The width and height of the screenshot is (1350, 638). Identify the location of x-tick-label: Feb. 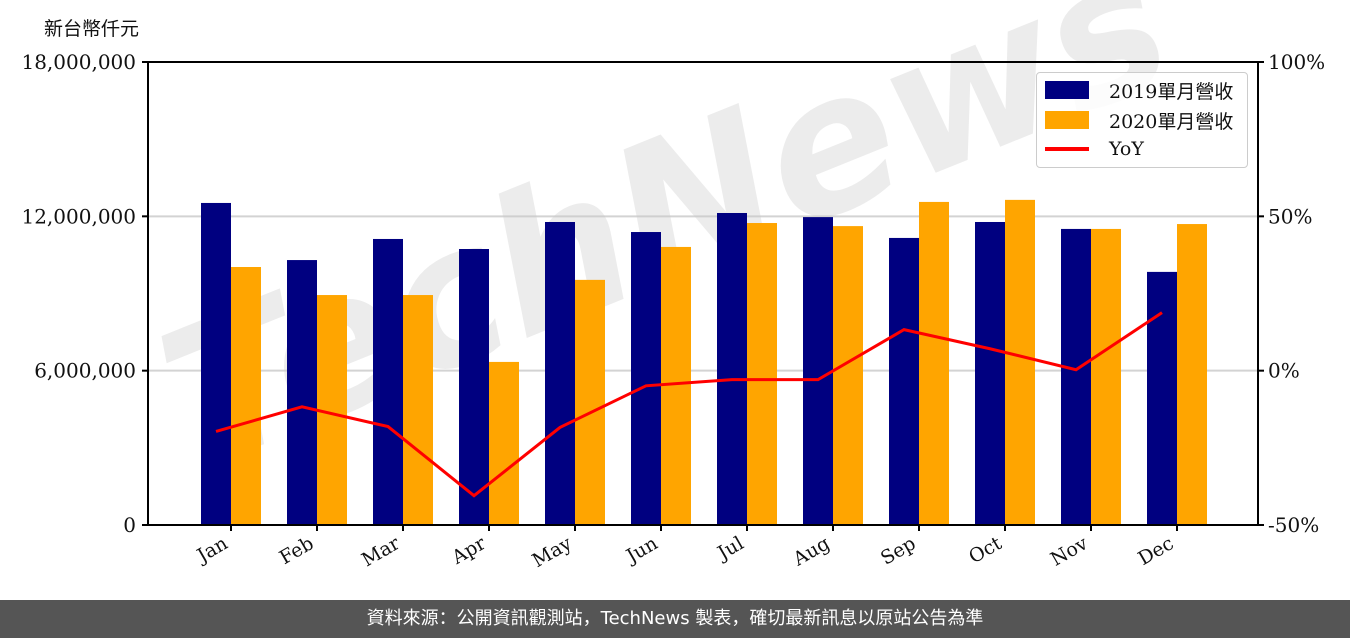
(297, 550).